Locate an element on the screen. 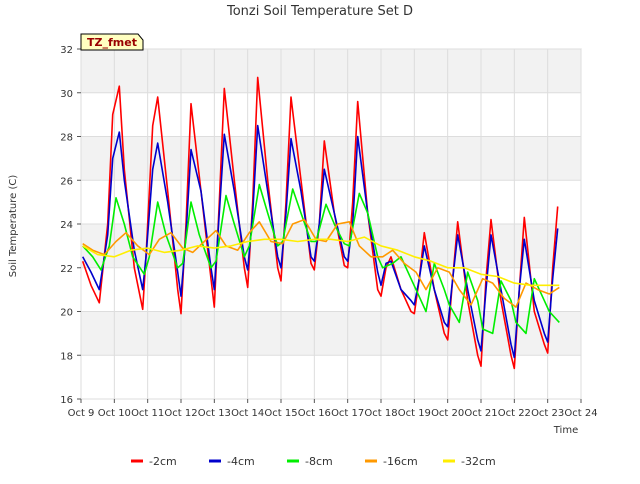 This screenshot has width=640, height=484. y-tick-label: 20 is located at coordinates (66, 313).